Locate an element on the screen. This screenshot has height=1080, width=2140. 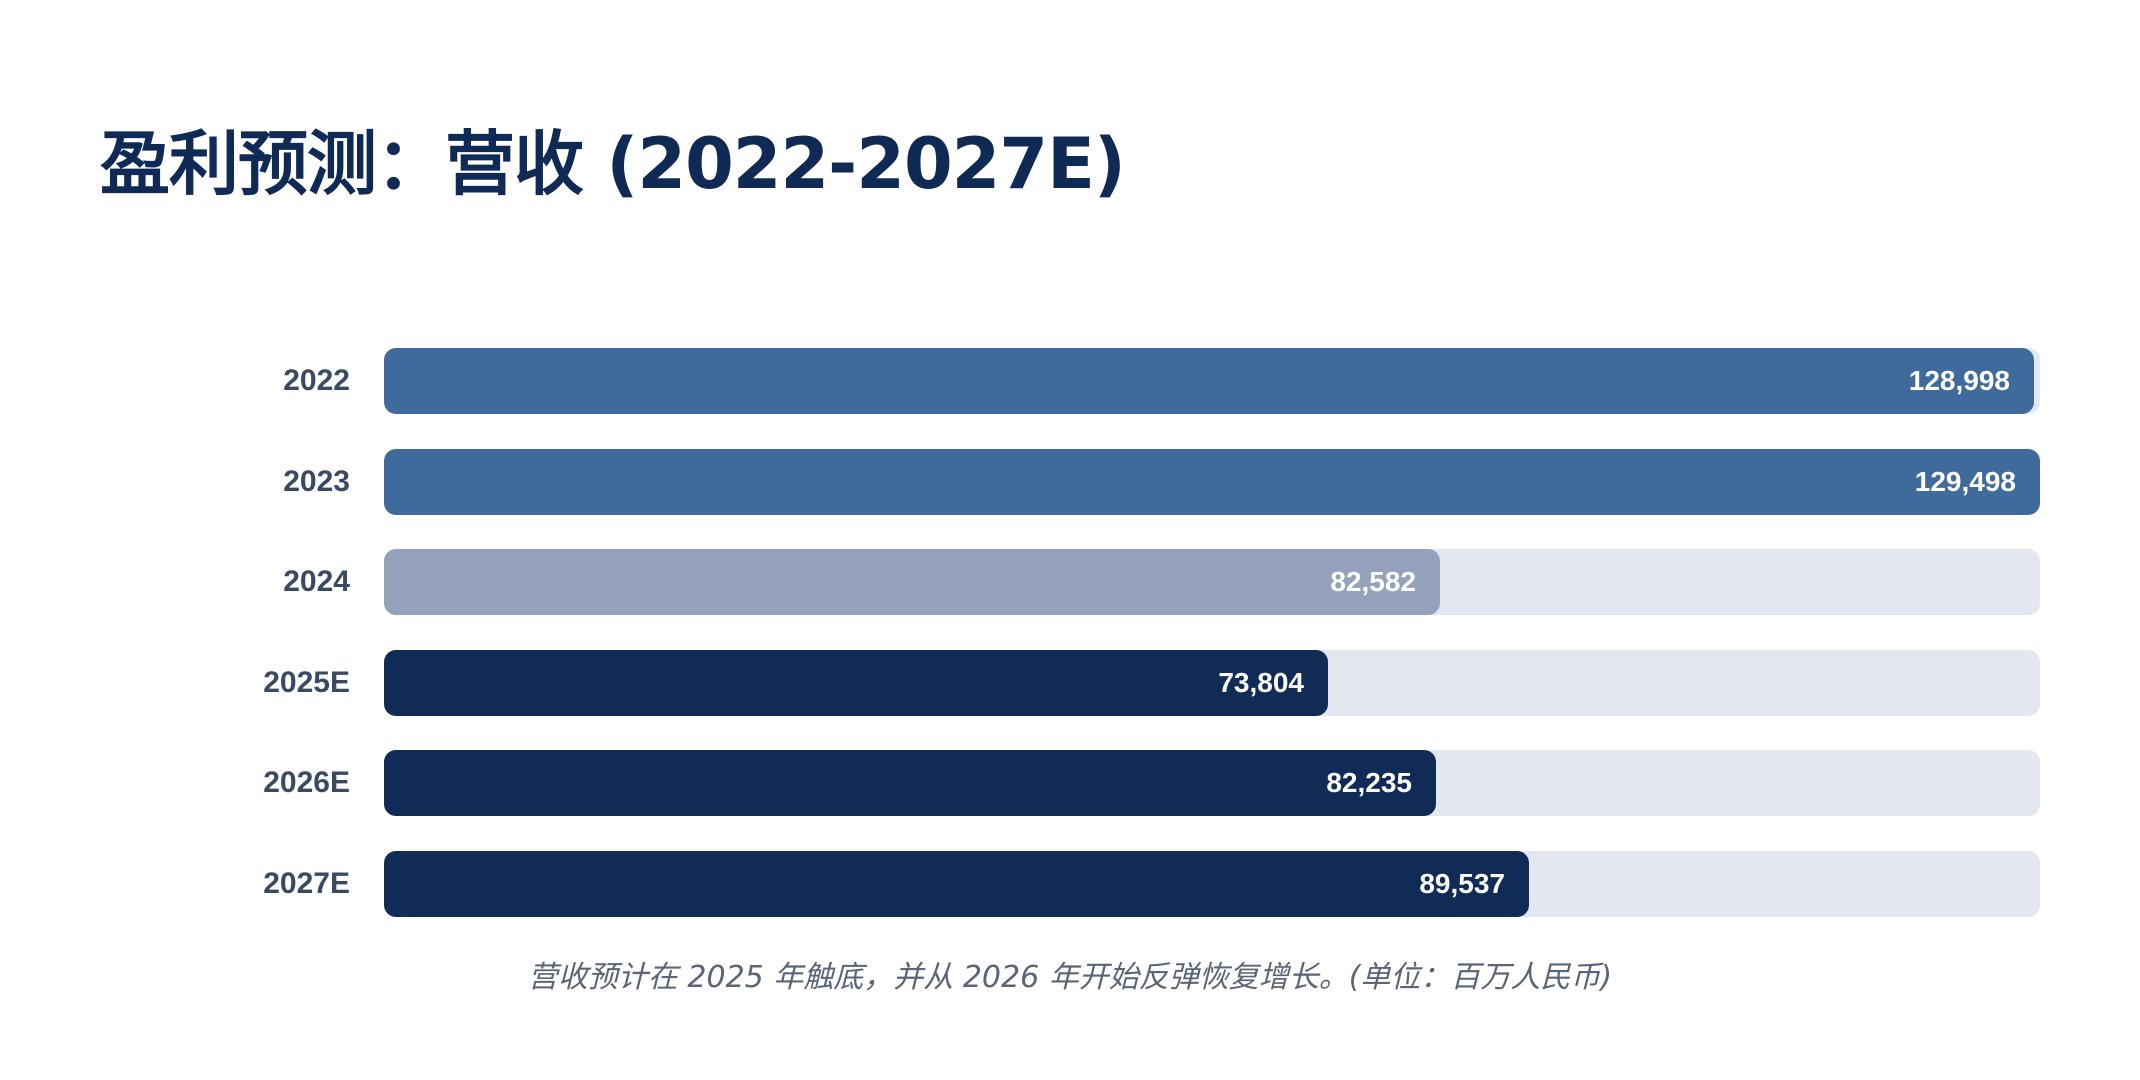
bar-value-label: 128,998 is located at coordinates (1959, 380).